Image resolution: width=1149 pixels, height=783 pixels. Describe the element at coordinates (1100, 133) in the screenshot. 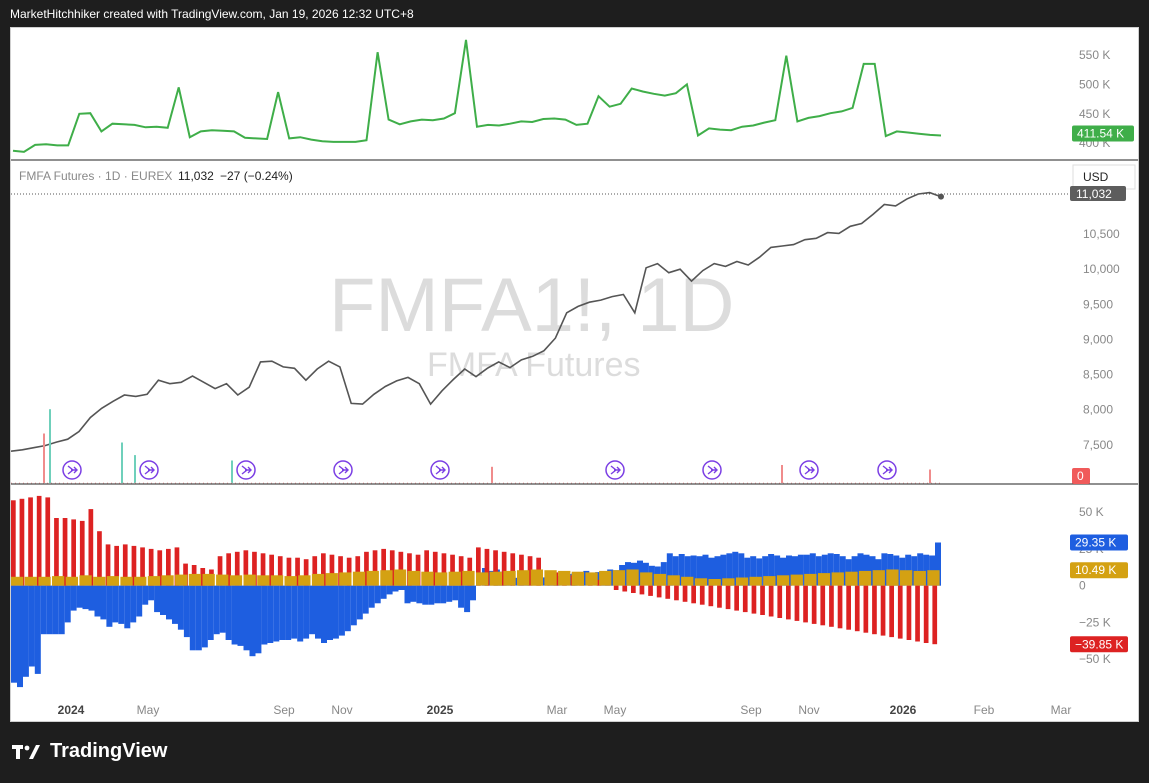

I see `oi-last-badge: 411.54 K` at that location.